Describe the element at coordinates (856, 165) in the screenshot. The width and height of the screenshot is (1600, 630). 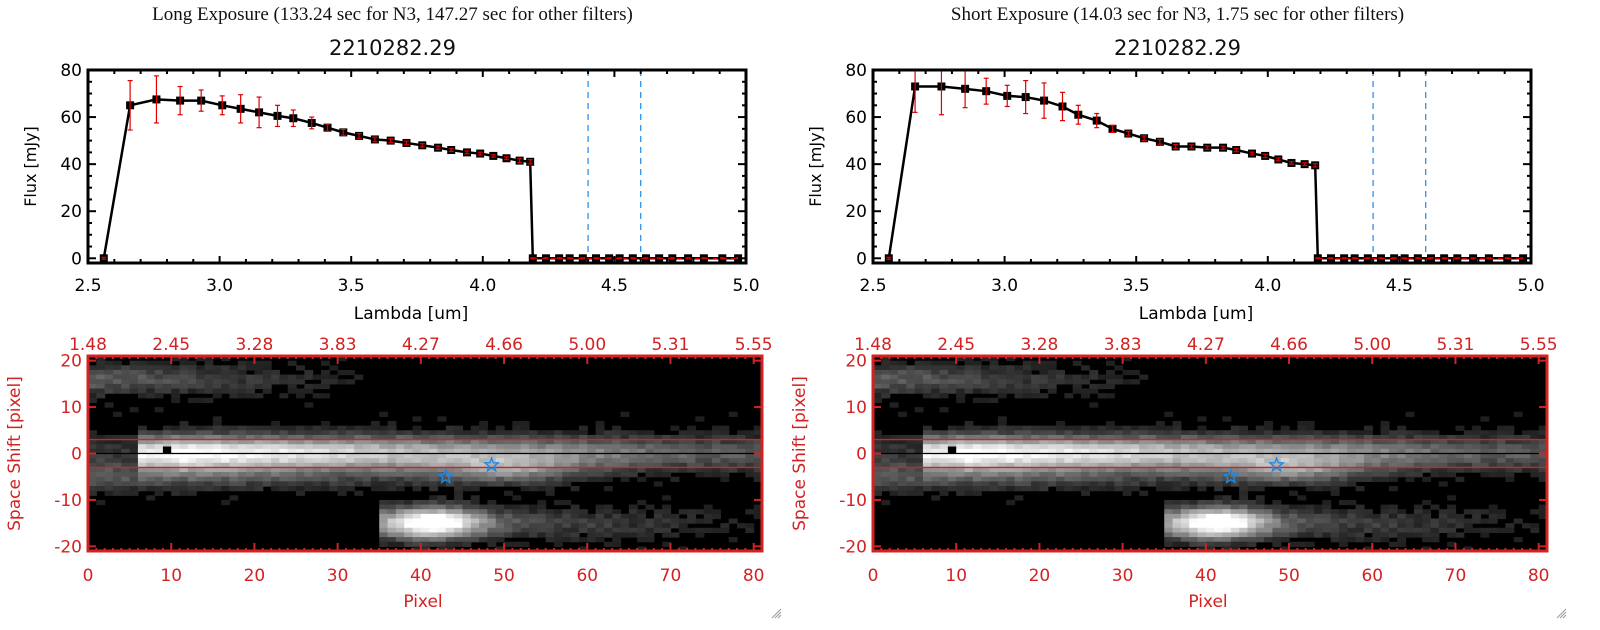
I see `y-tick-label: 40` at that location.